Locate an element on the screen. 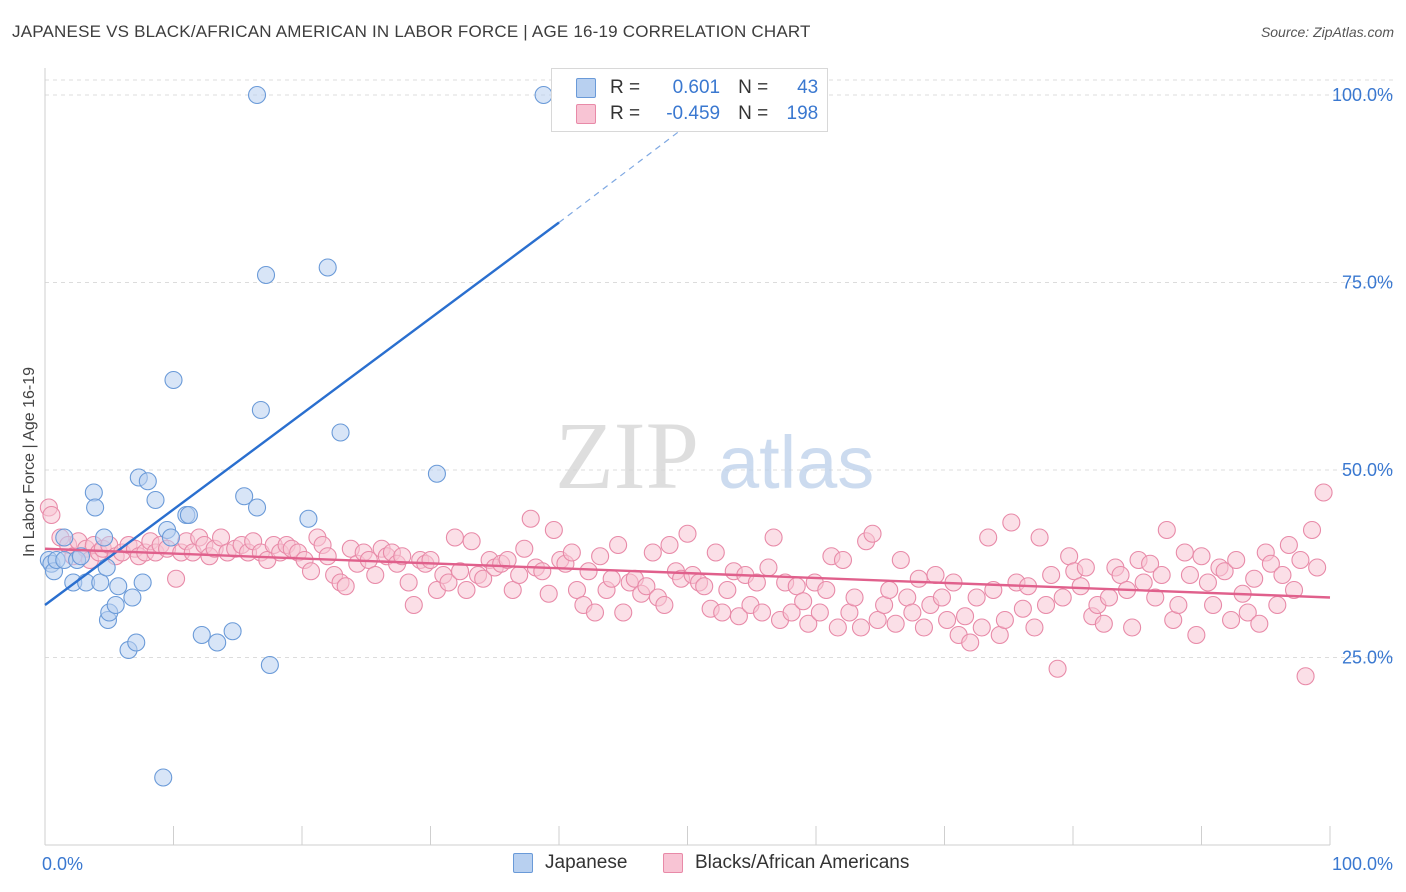 Image resolution: width=1406 pixels, height=892 pixels. watermark: ZIP atlas is located at coordinates (714, 455).